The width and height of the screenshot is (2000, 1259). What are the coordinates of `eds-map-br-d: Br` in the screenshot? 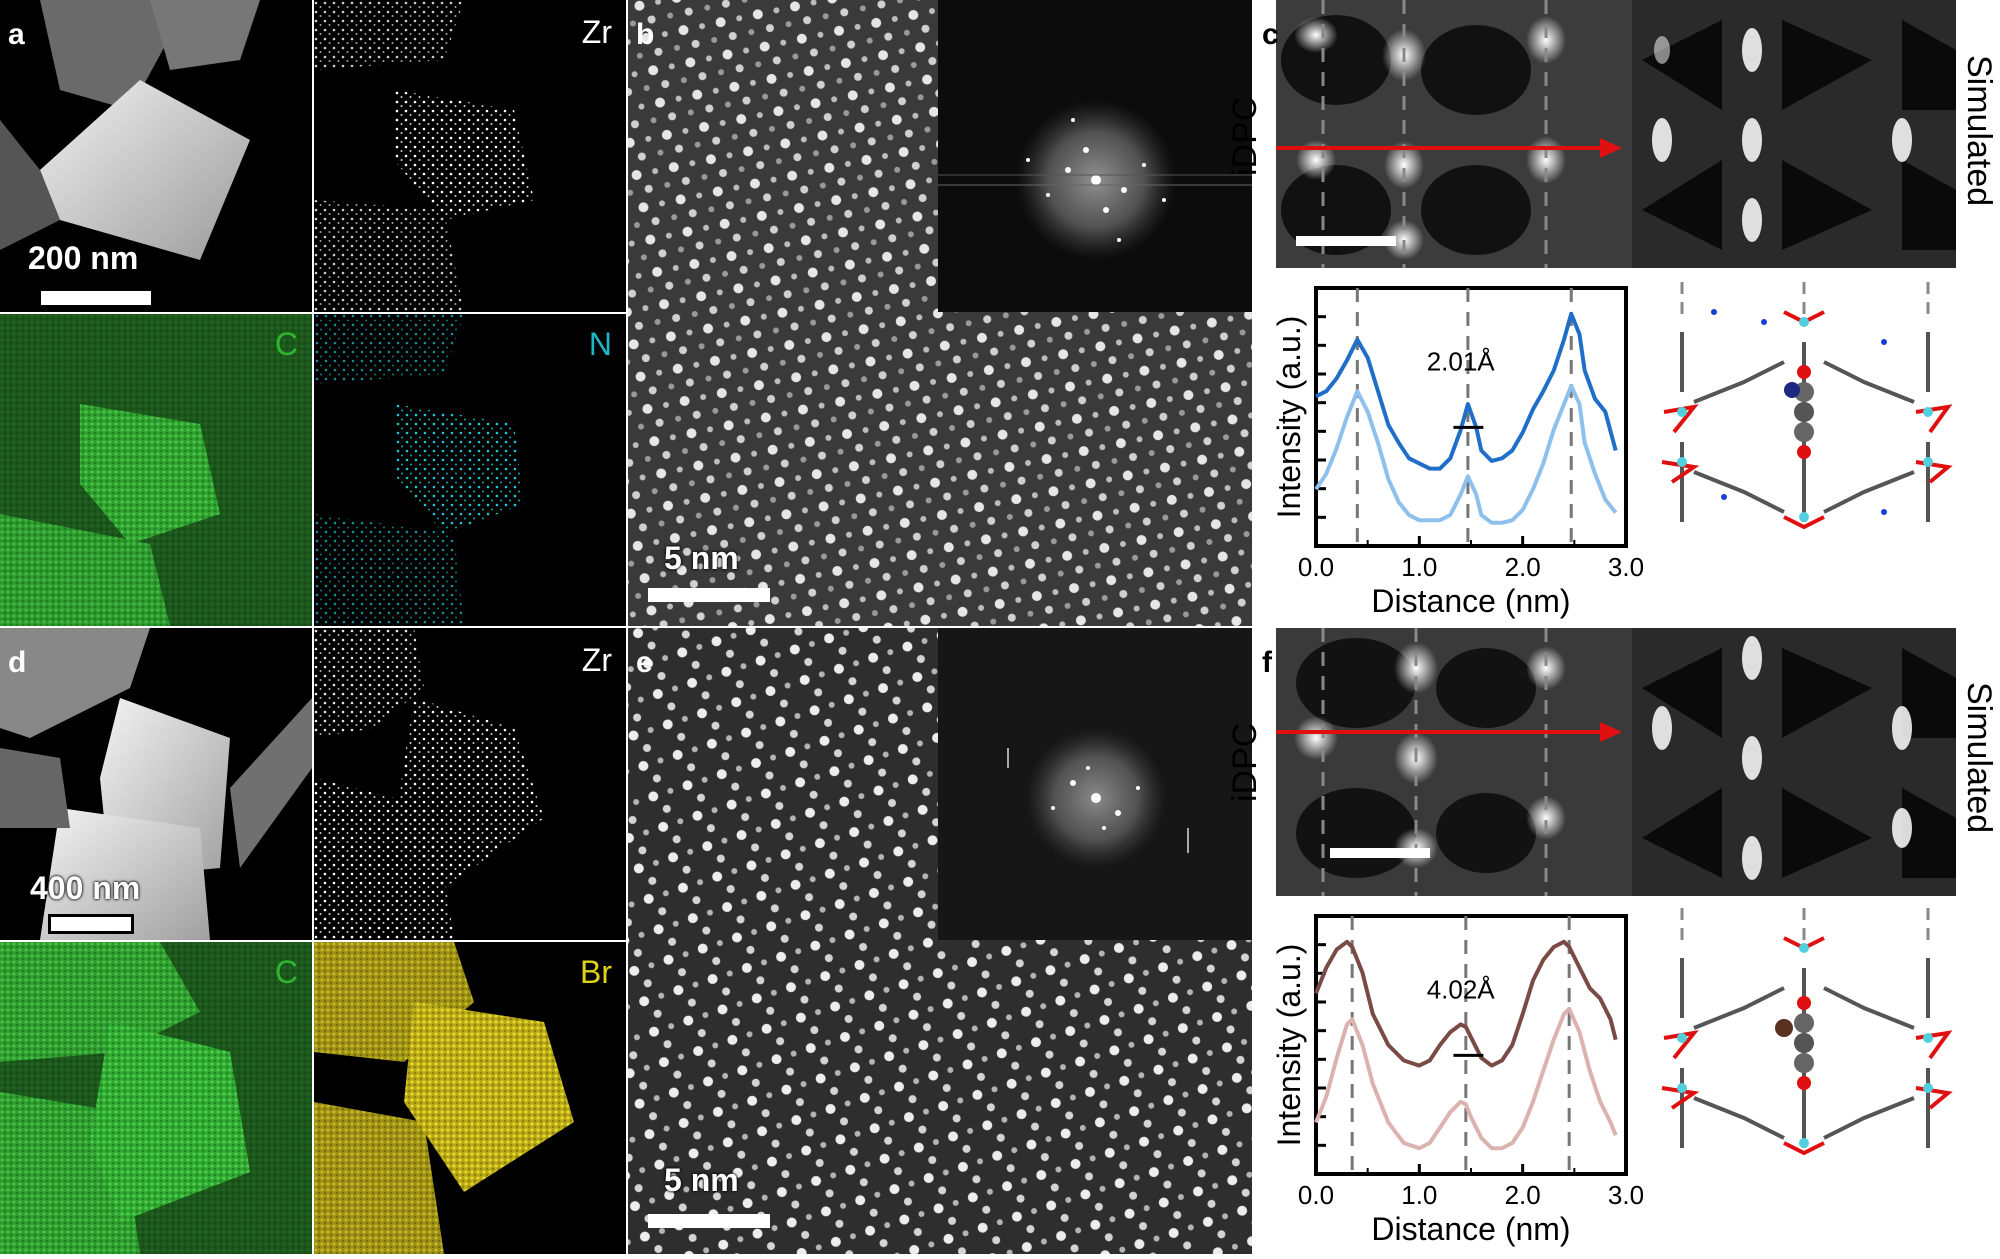 It's located at (470, 1098).